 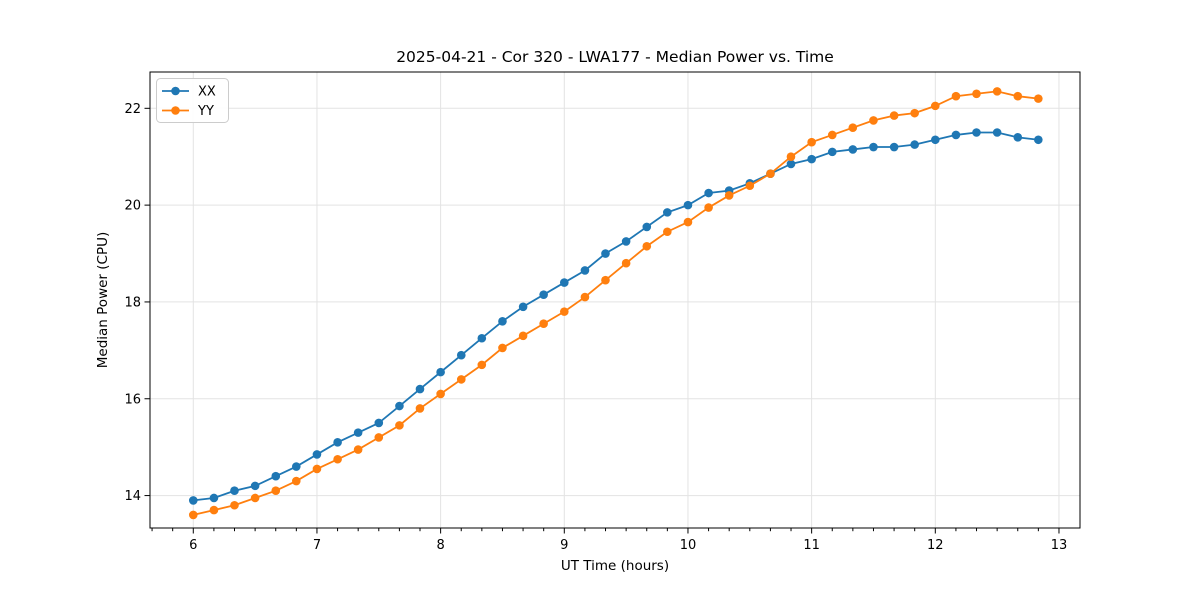 I want to click on legend-label-yy: YY, so click(x=205, y=111).